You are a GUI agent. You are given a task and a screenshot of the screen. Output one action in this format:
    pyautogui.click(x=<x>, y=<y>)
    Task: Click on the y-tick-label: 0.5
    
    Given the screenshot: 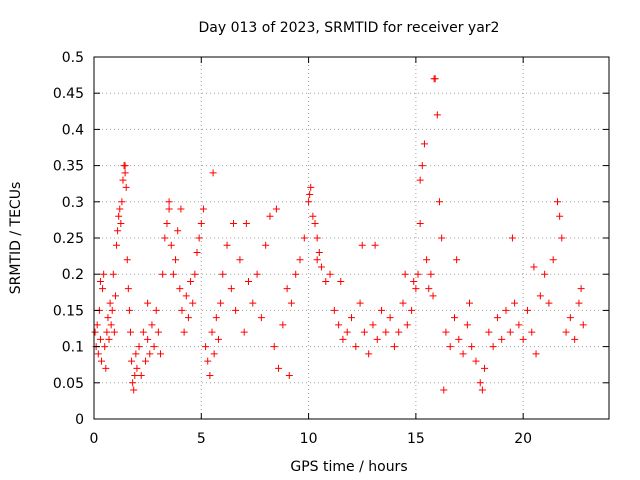 What is the action you would take?
    pyautogui.click(x=73, y=58)
    